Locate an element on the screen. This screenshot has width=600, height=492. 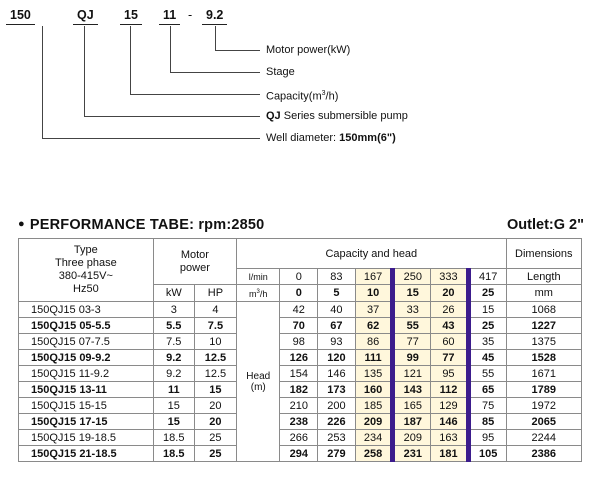
hp-cell: 15 is located at coordinates (215, 389).